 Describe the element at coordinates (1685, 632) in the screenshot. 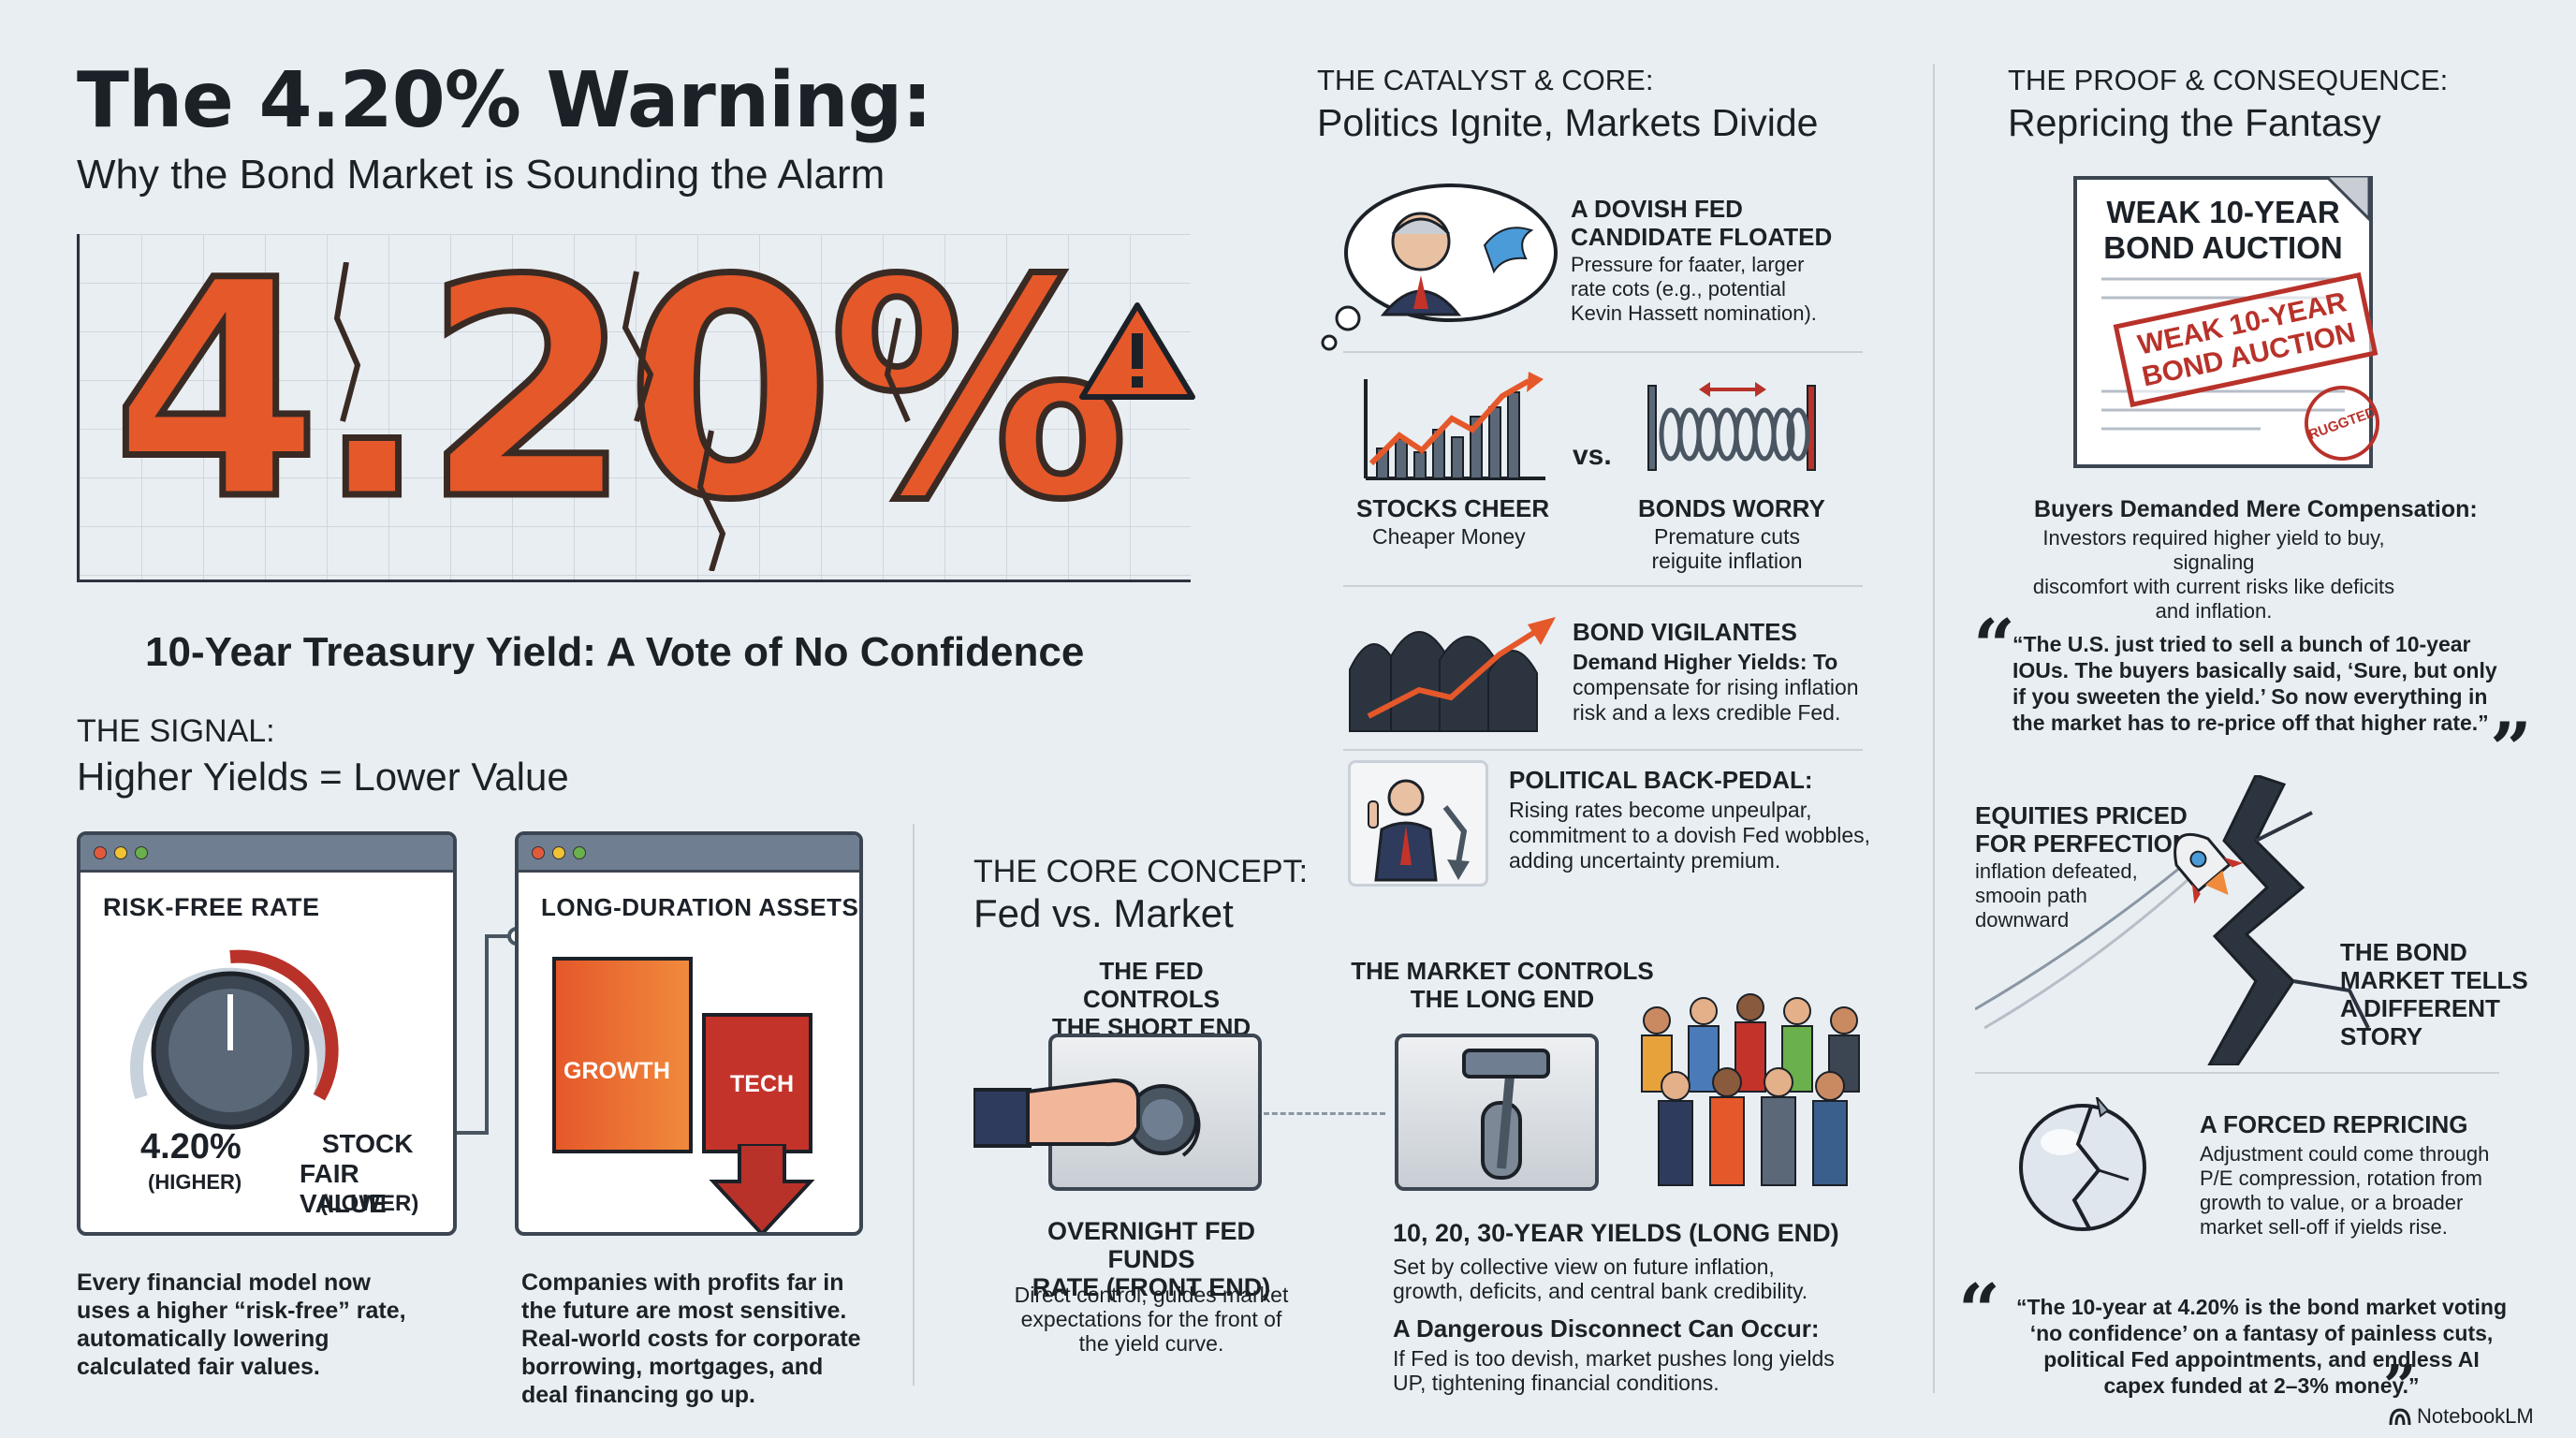

I see `vigilantes-heading: BOND VIGILANTES` at that location.